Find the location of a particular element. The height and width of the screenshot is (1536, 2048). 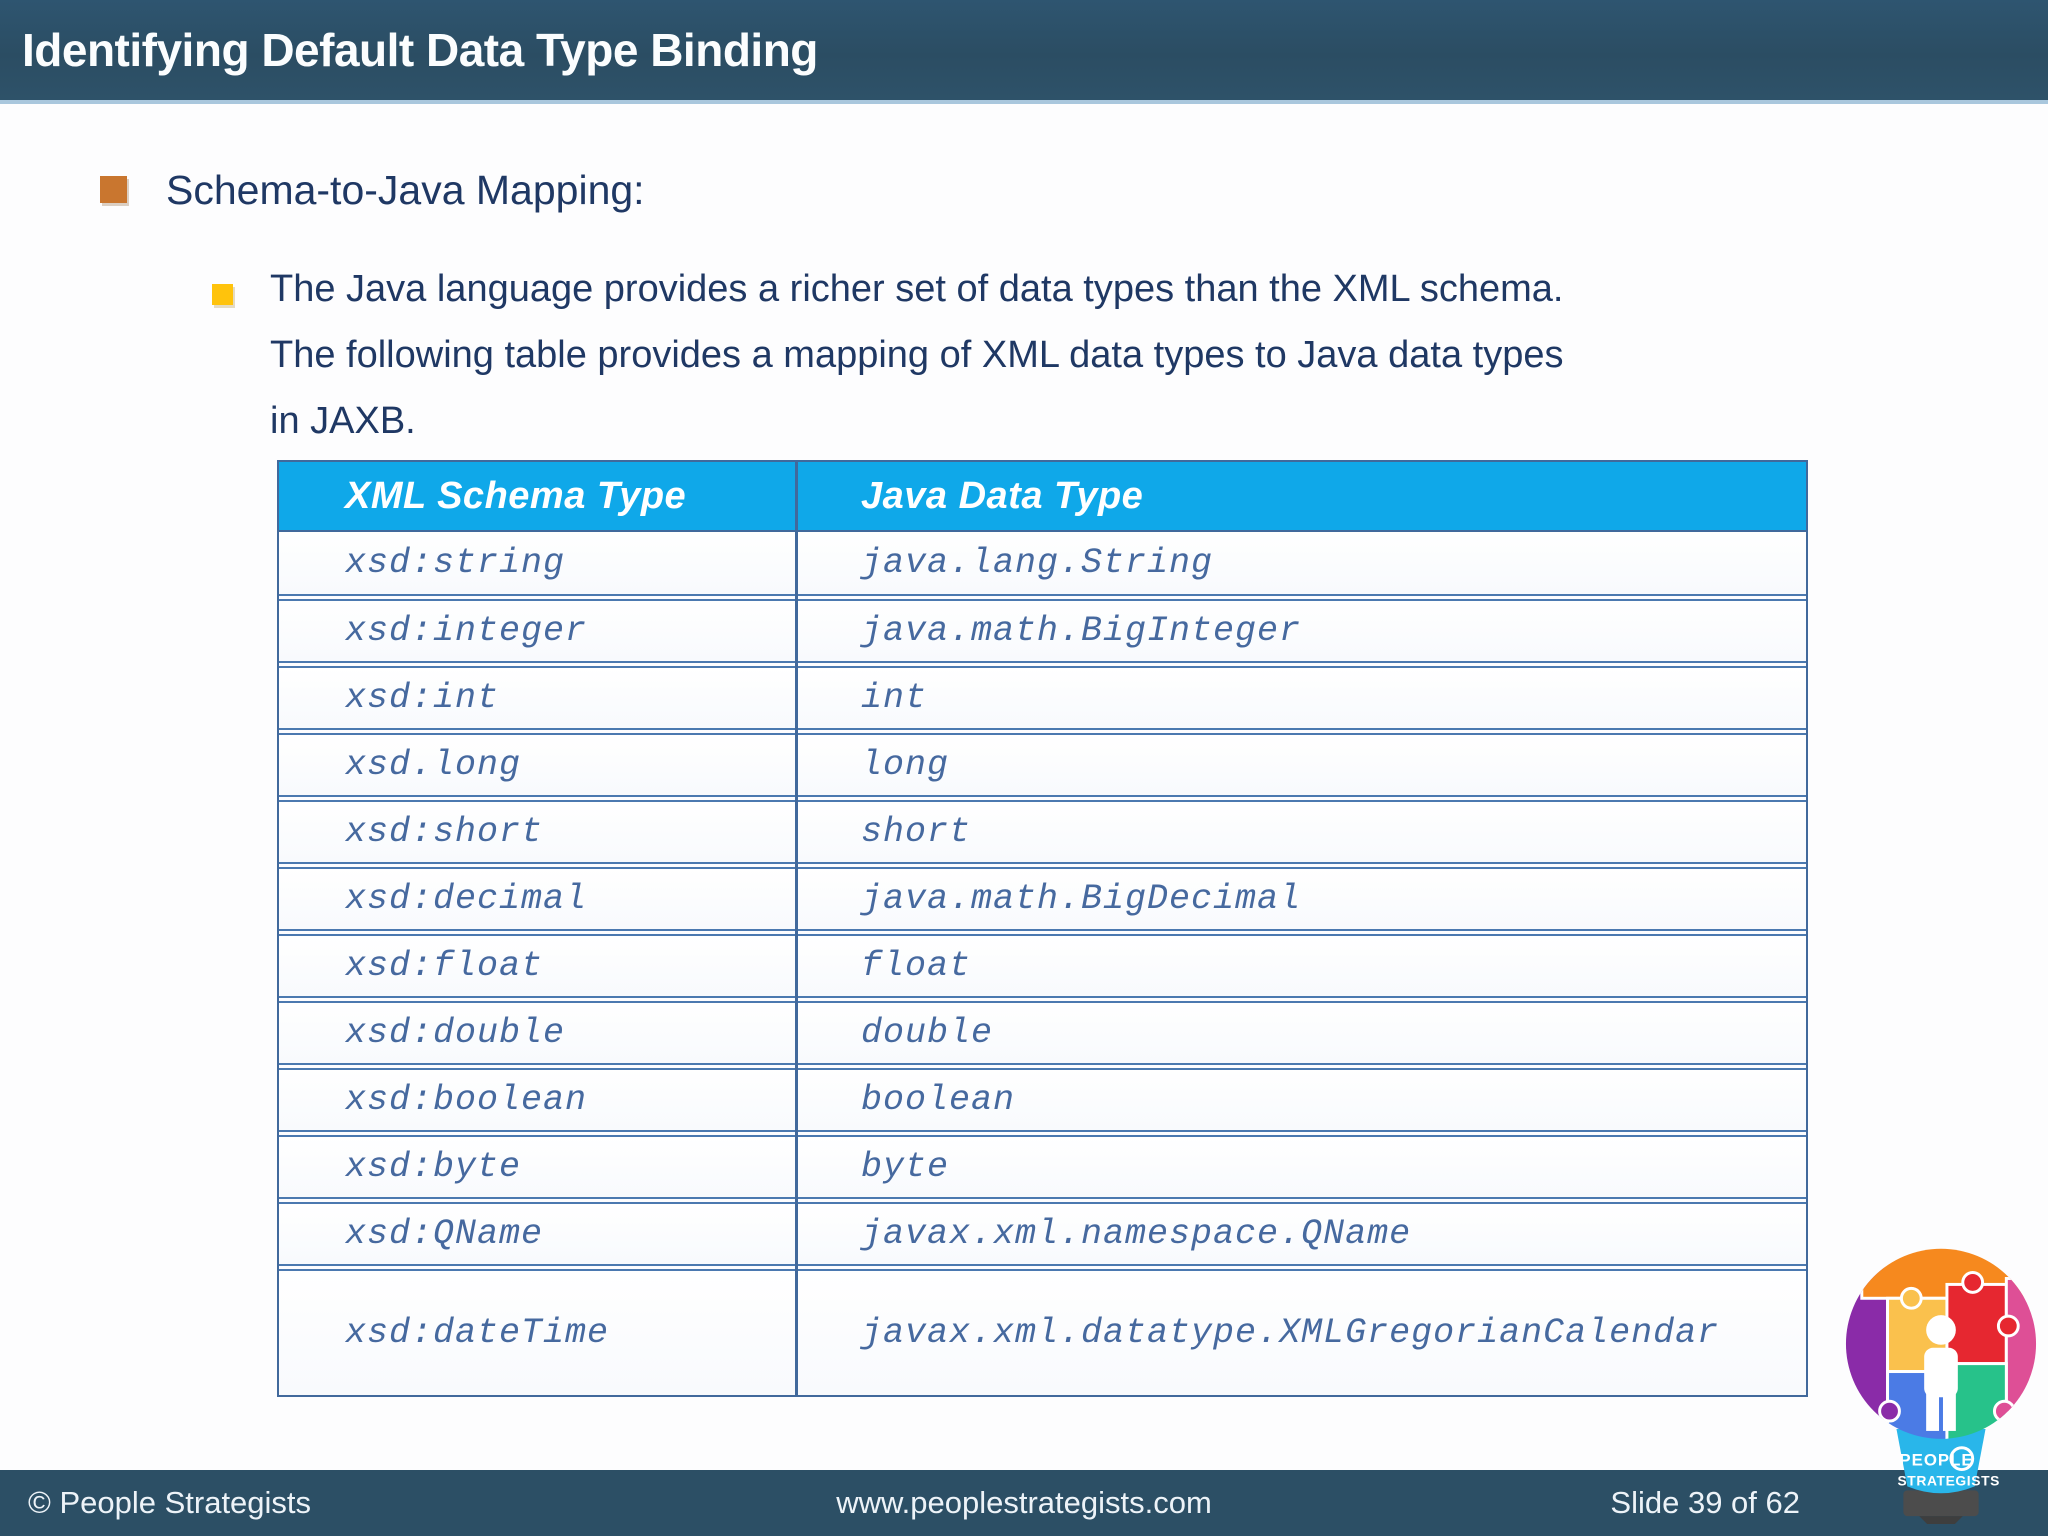

java-type-cell: double is located at coordinates (927, 1033).